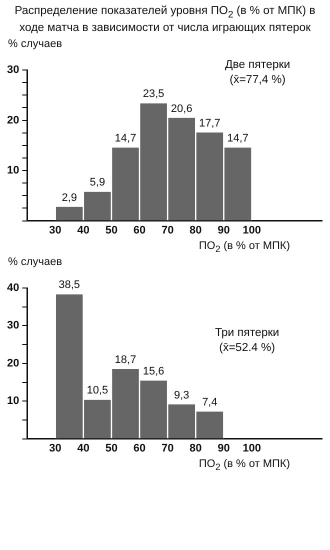 The height and width of the screenshot is (550, 330). Describe the element at coordinates (258, 80) in the screenshot. I see `annotation: (x̄=77,4 %)` at that location.